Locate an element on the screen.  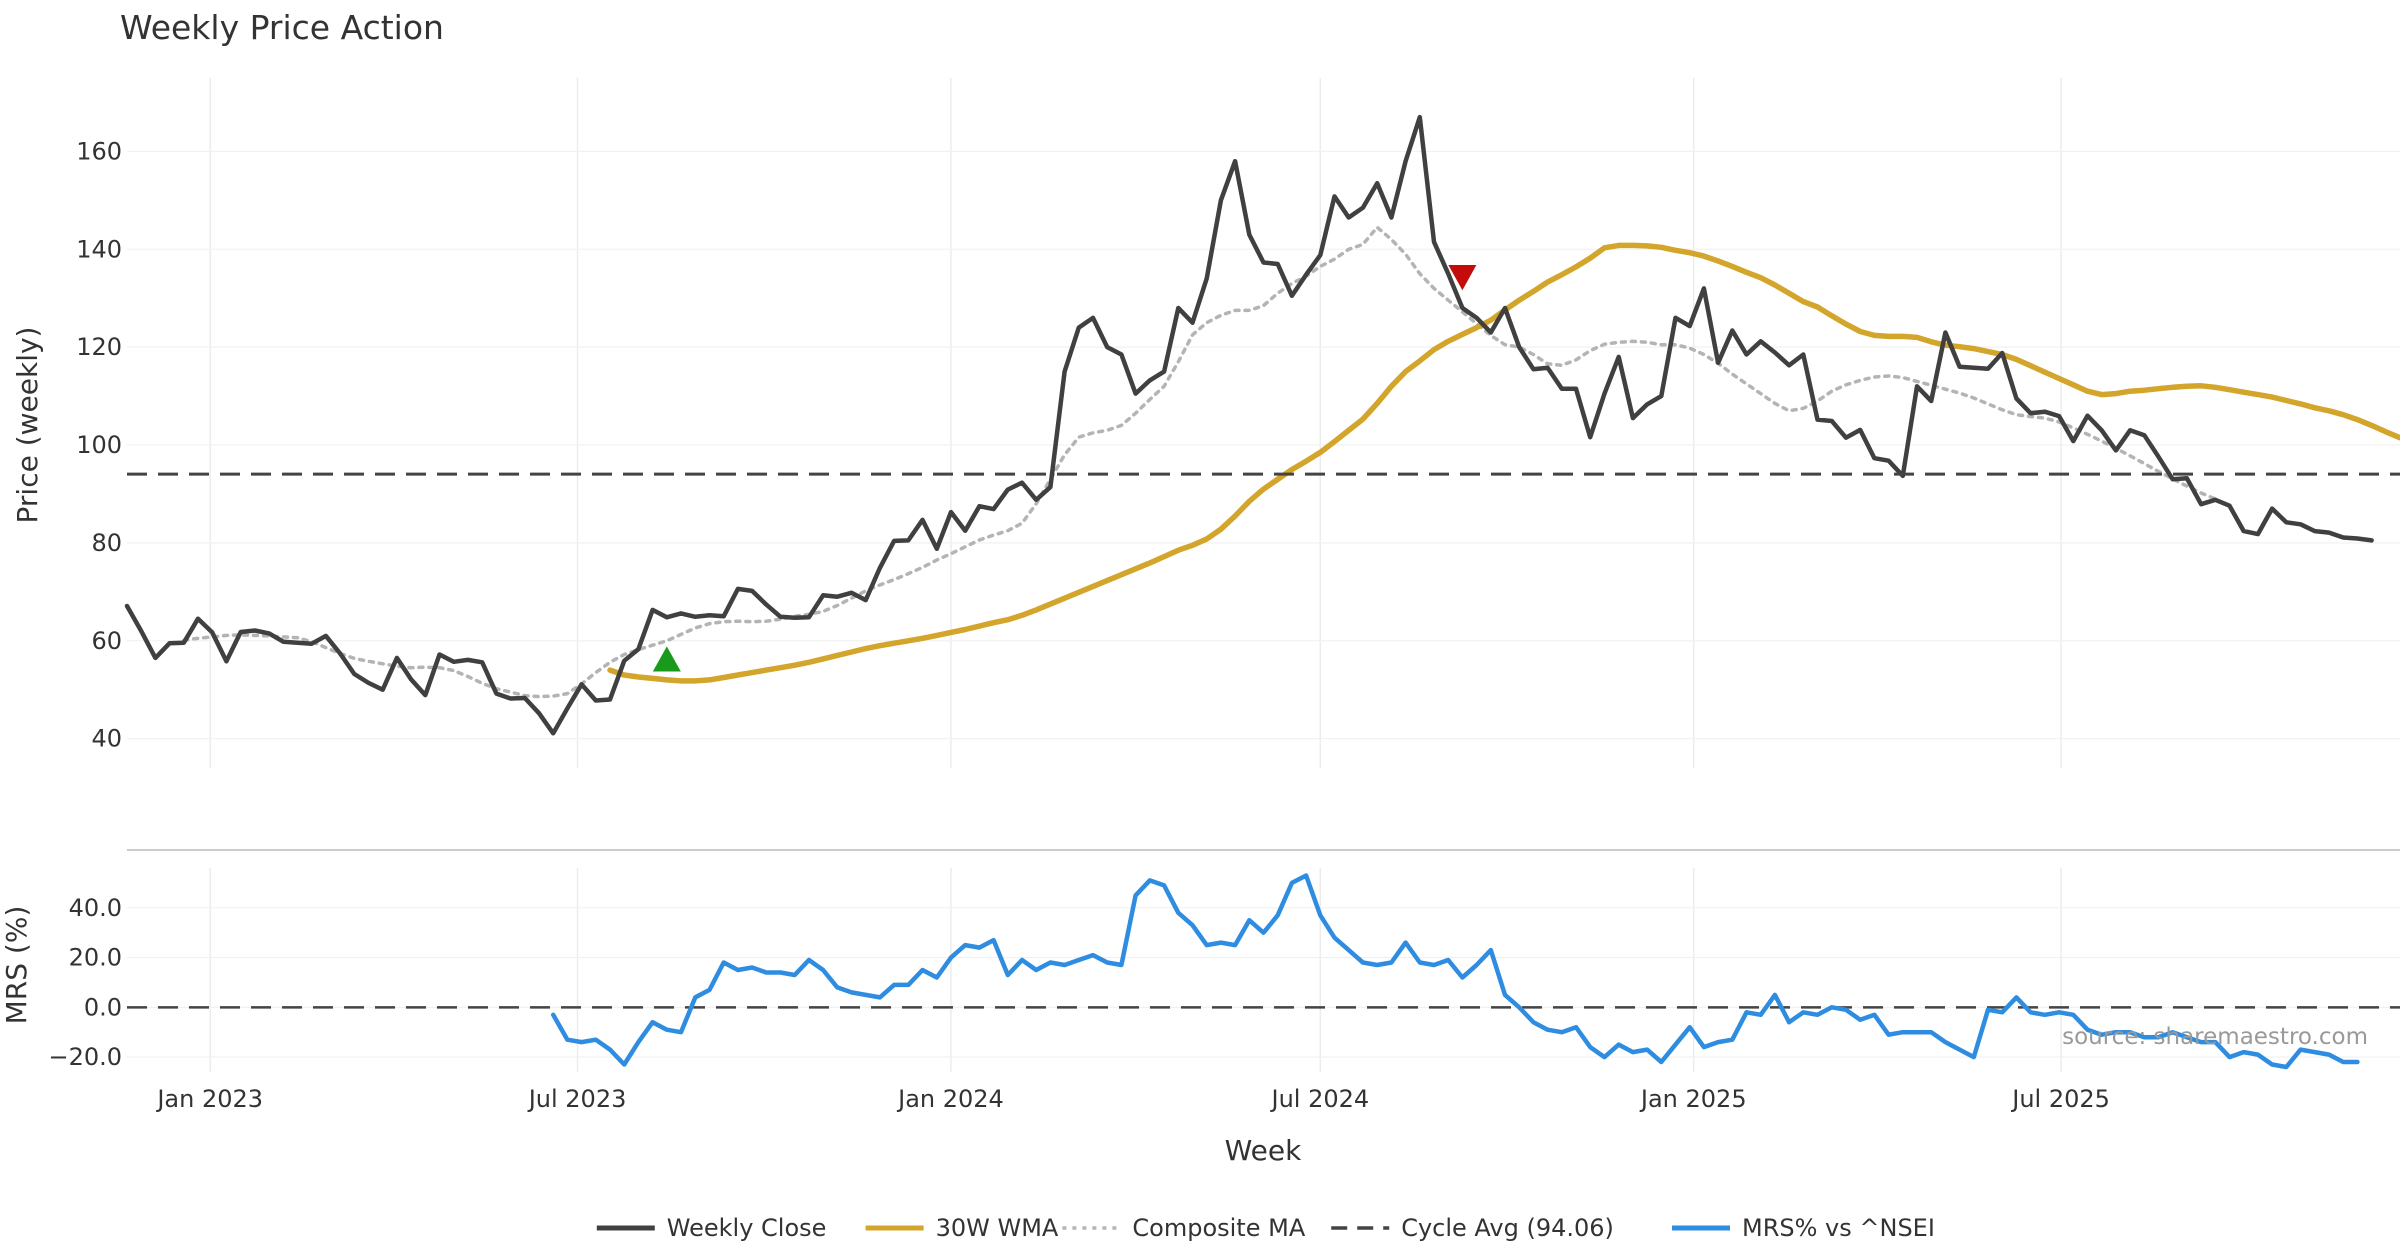
legend-label-mrs-vs-nsei: MRS% vs ^NSEI is located at coordinates (1838, 1228).